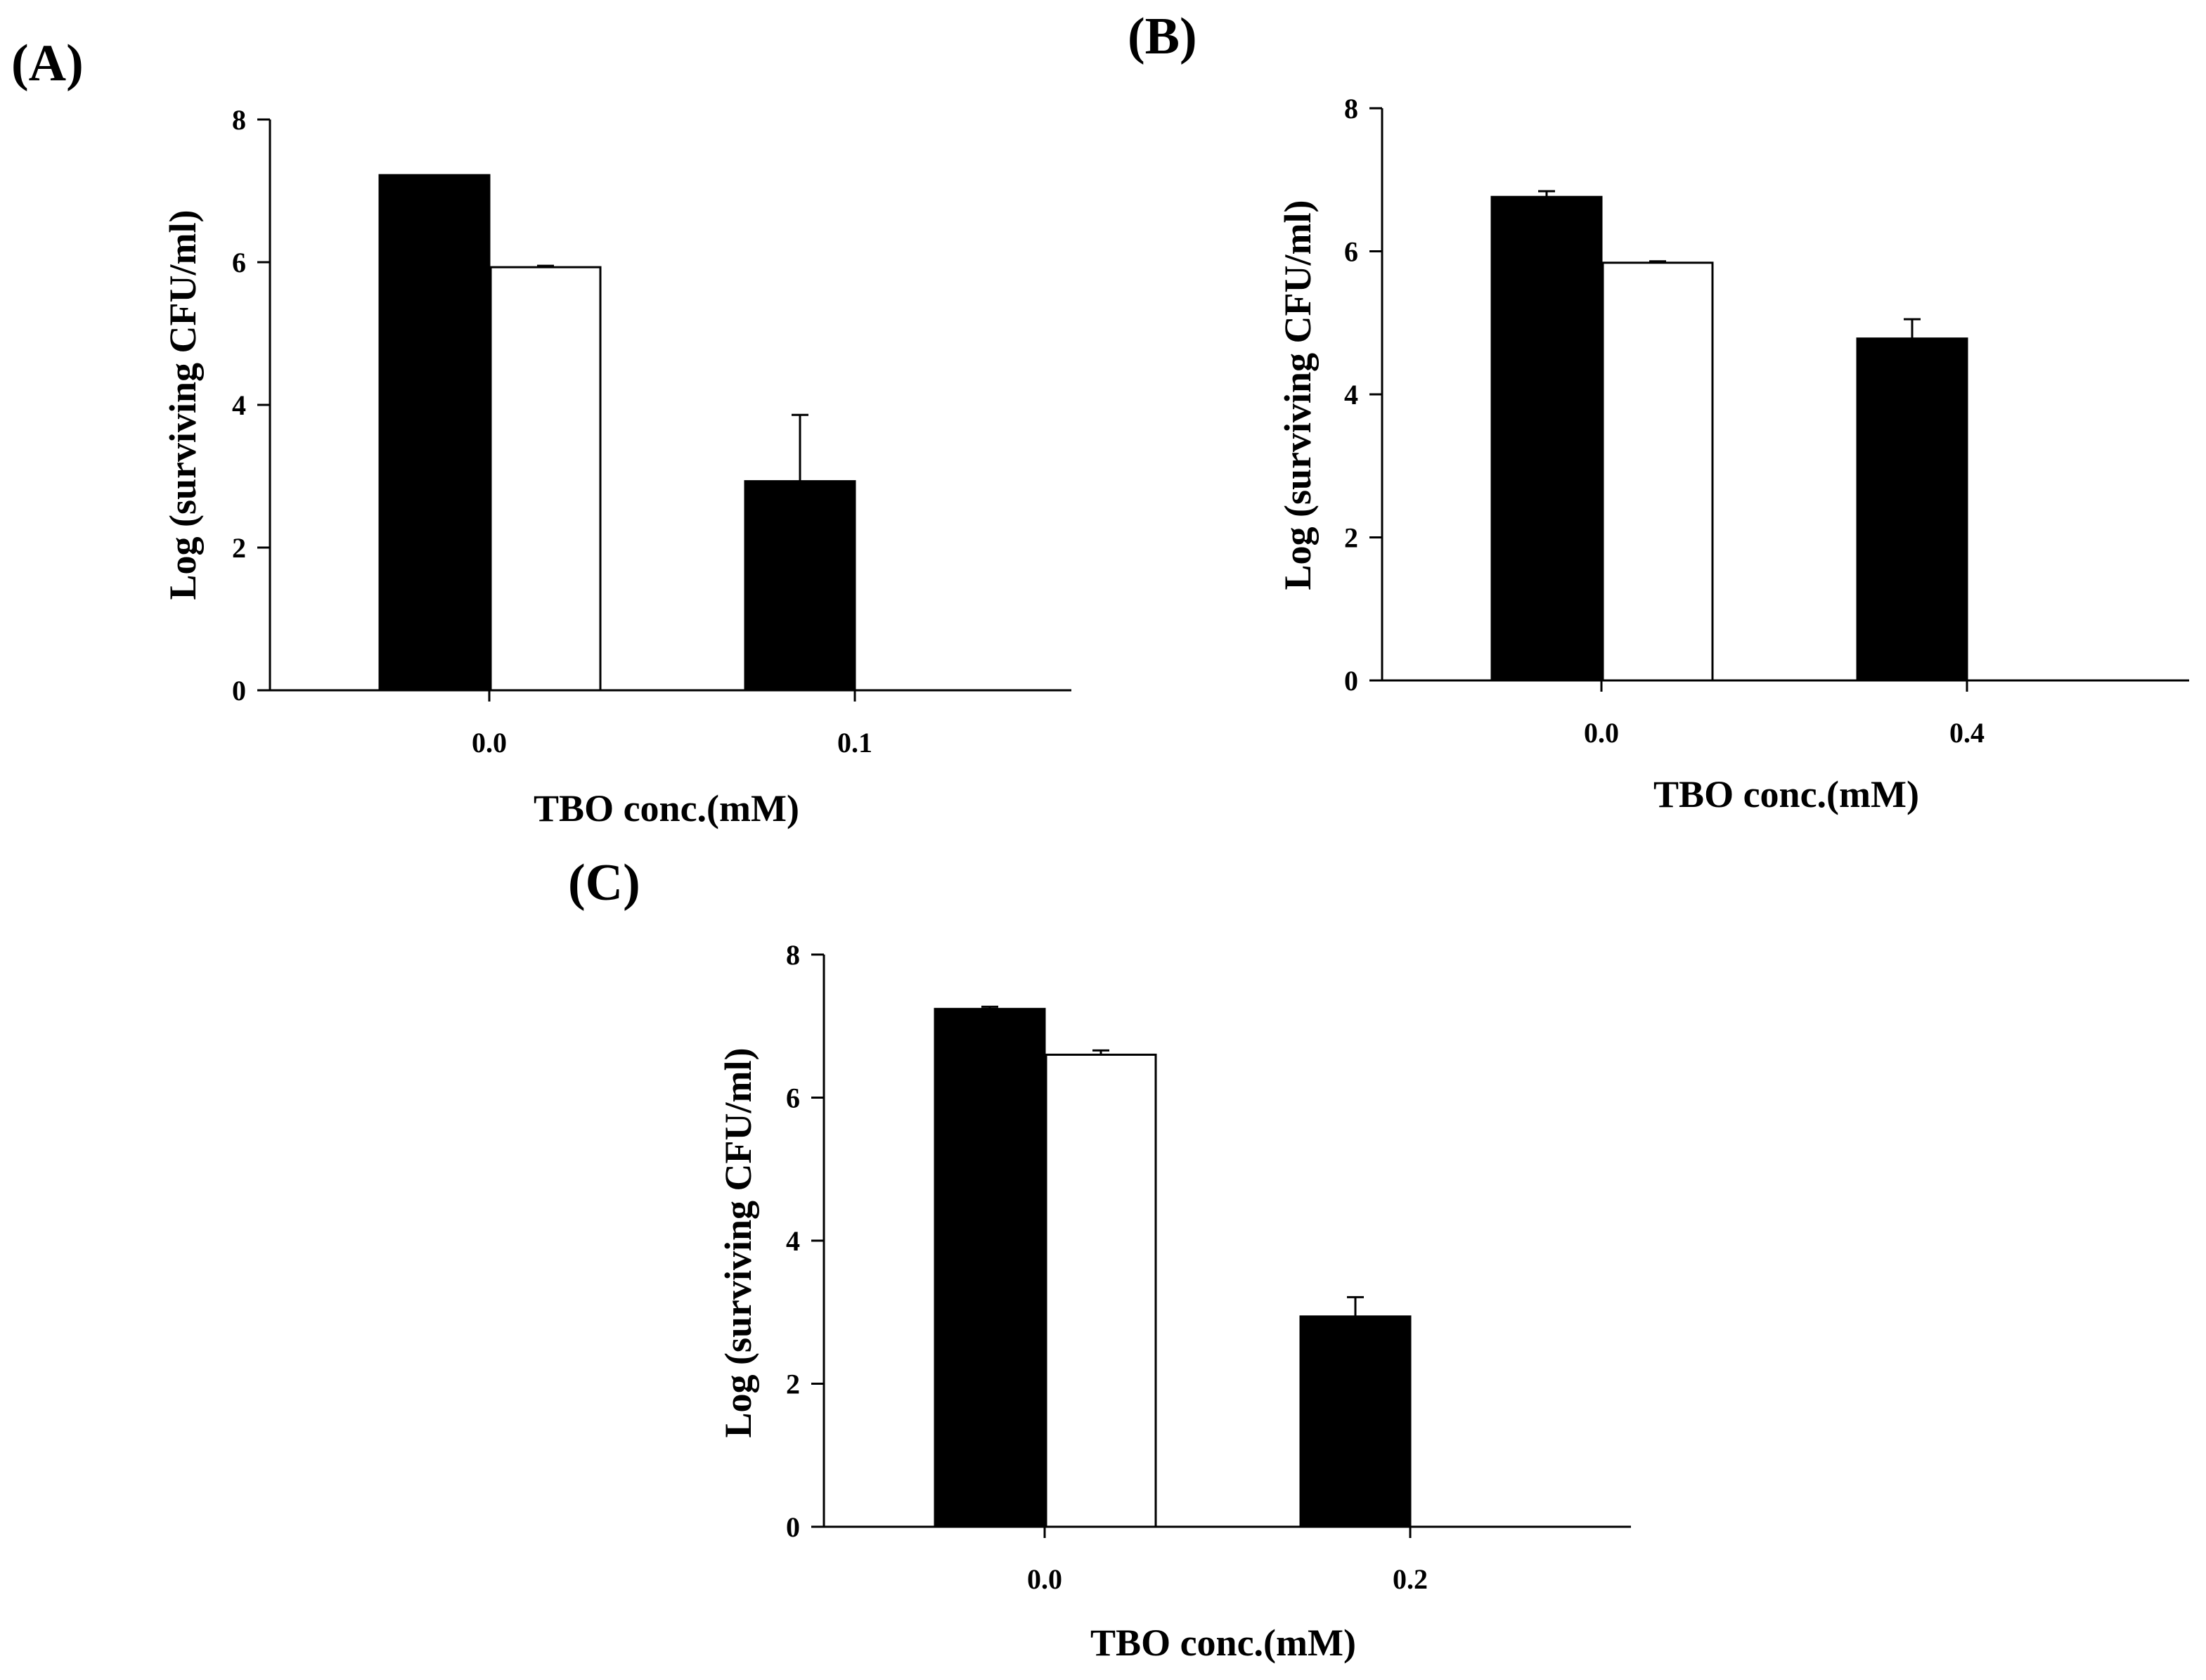 This screenshot has width=2206, height=1680. What do you see at coordinates (1162, 36) in the screenshot?
I see `panel-b-label: (B)` at bounding box center [1162, 36].